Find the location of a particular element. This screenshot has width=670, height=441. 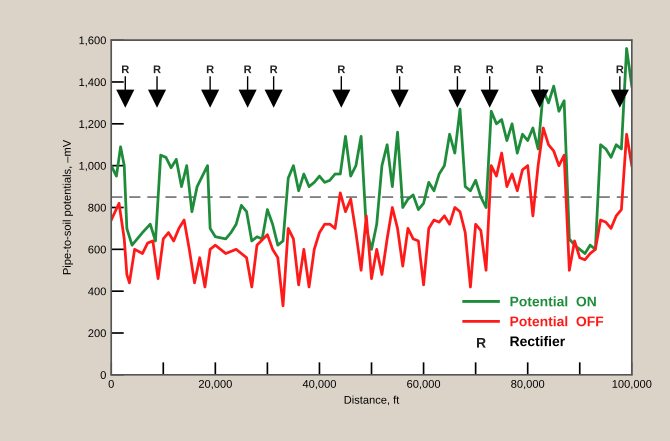

x-tick-label: 80,000 is located at coordinates (527, 385).